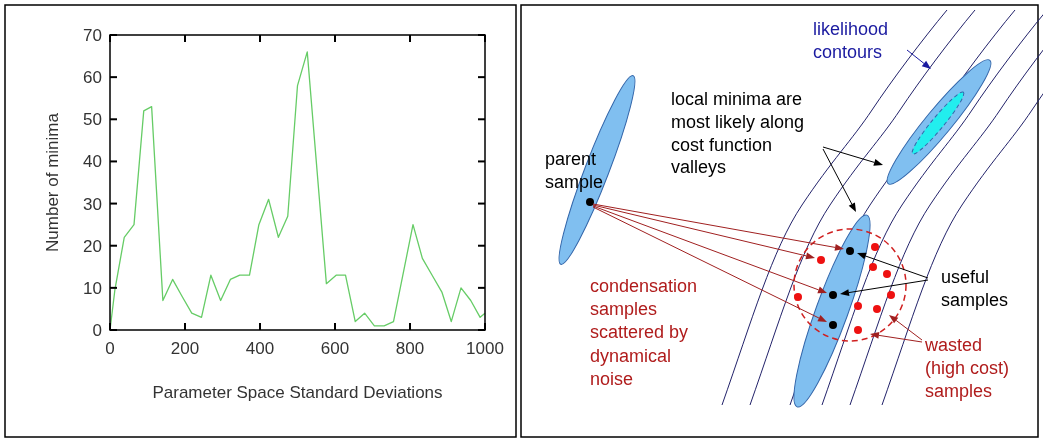  I want to click on x-tick-label: 200, so click(185, 348).